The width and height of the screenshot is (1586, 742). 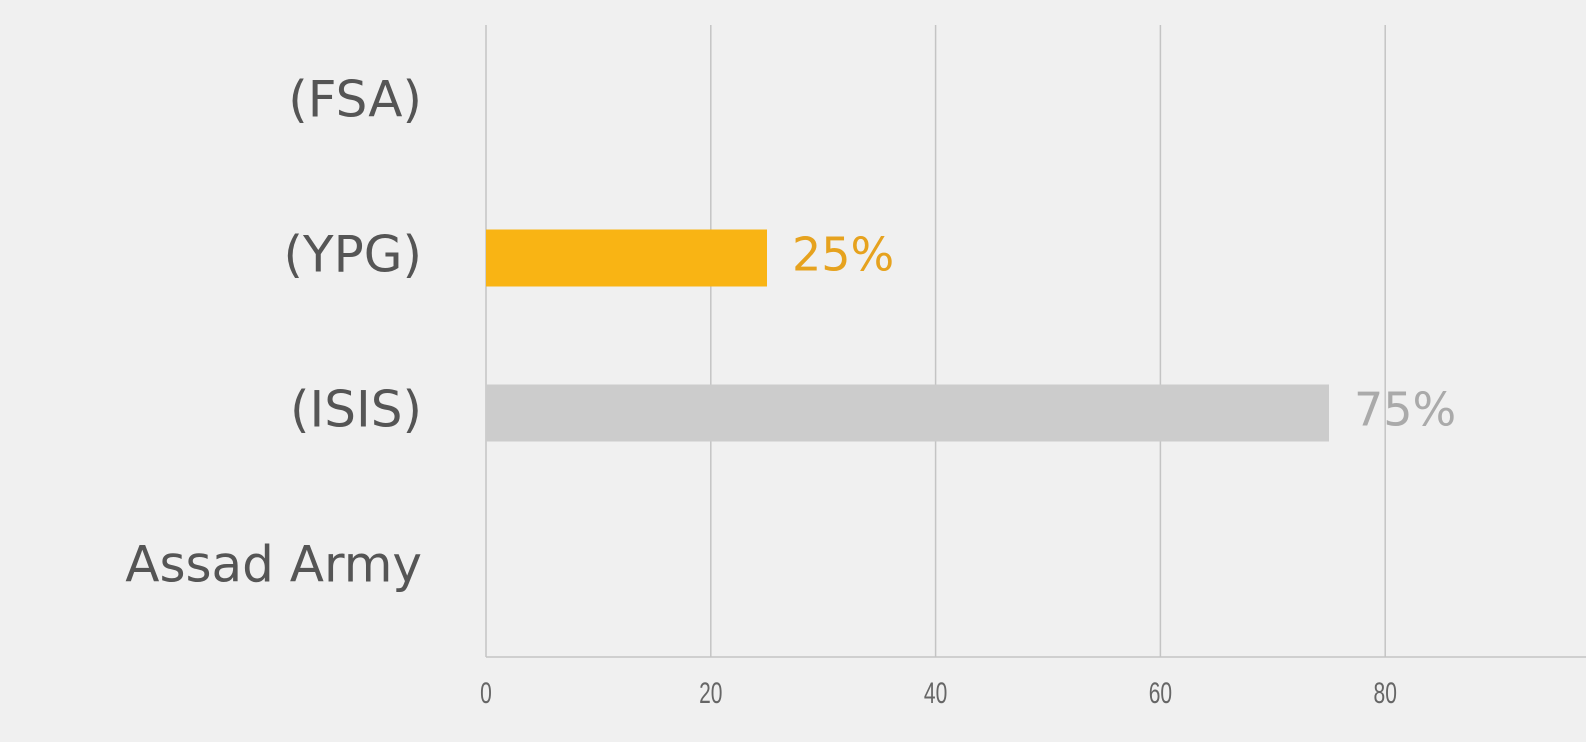 What do you see at coordinates (486, 693) in the screenshot?
I see `x-tick-label: 0` at bounding box center [486, 693].